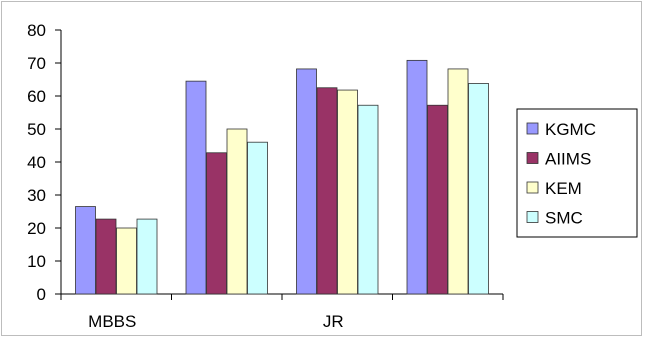  I want to click on y-tick-label: 40, so click(36, 162).